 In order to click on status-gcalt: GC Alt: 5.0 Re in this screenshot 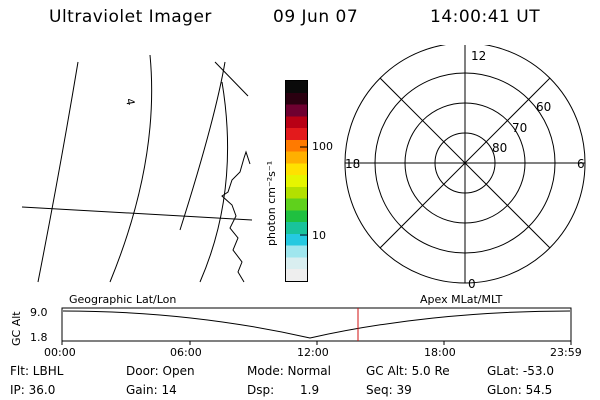, I will do `click(408, 371)`.